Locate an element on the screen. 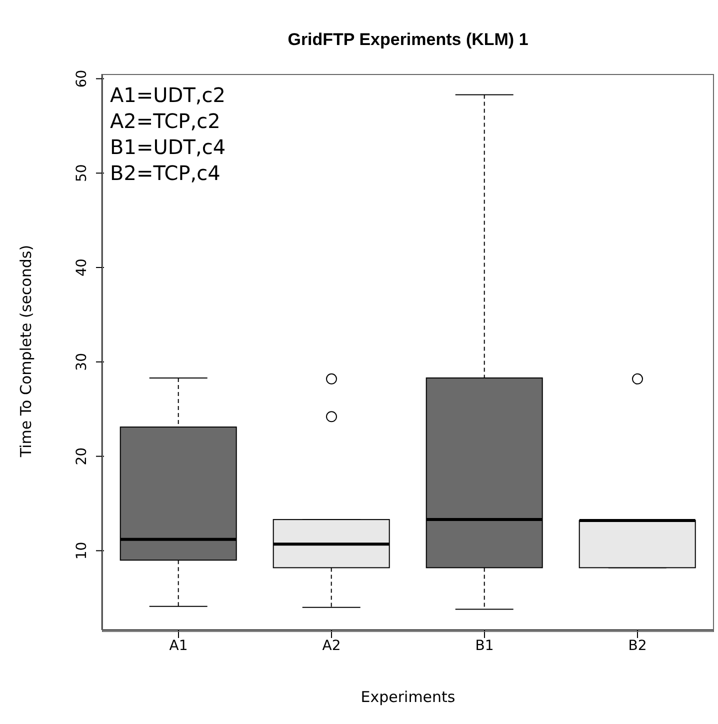 The image size is (718, 724). annotation: B2=TCP,c4 is located at coordinates (166, 173).